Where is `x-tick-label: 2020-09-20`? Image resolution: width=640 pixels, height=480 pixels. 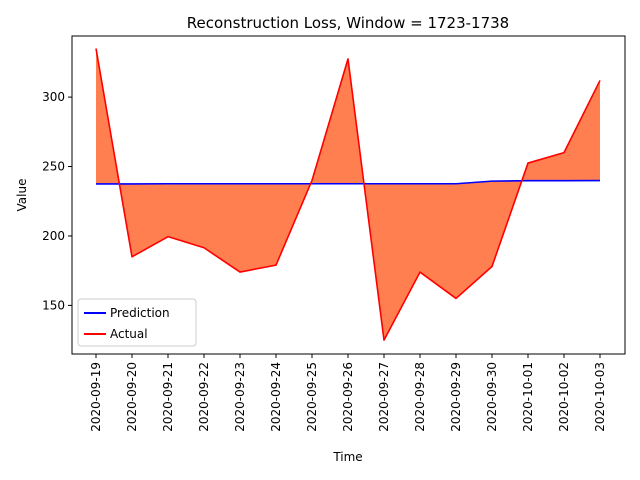
x-tick-label: 2020-09-20 is located at coordinates (132, 397).